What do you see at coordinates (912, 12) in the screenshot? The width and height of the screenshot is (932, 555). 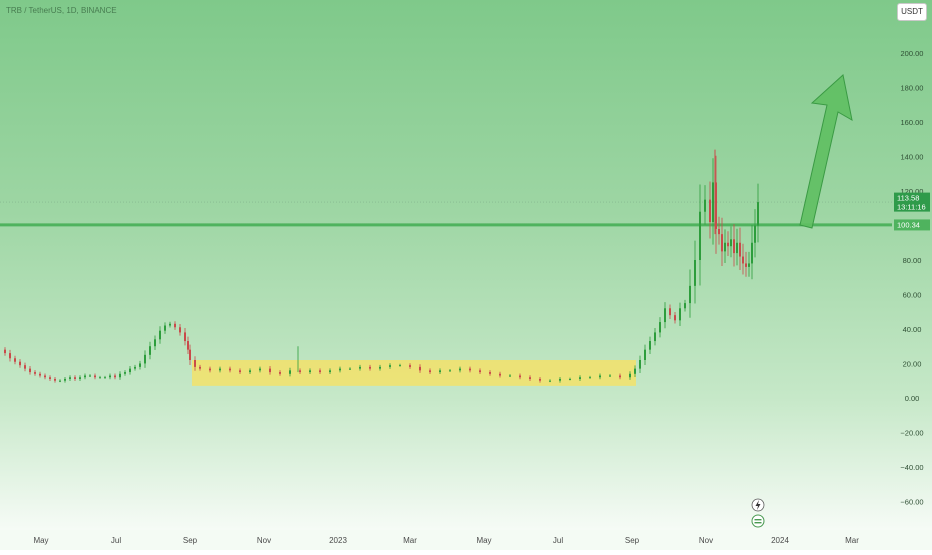 I see `currency-button: USDT` at bounding box center [912, 12].